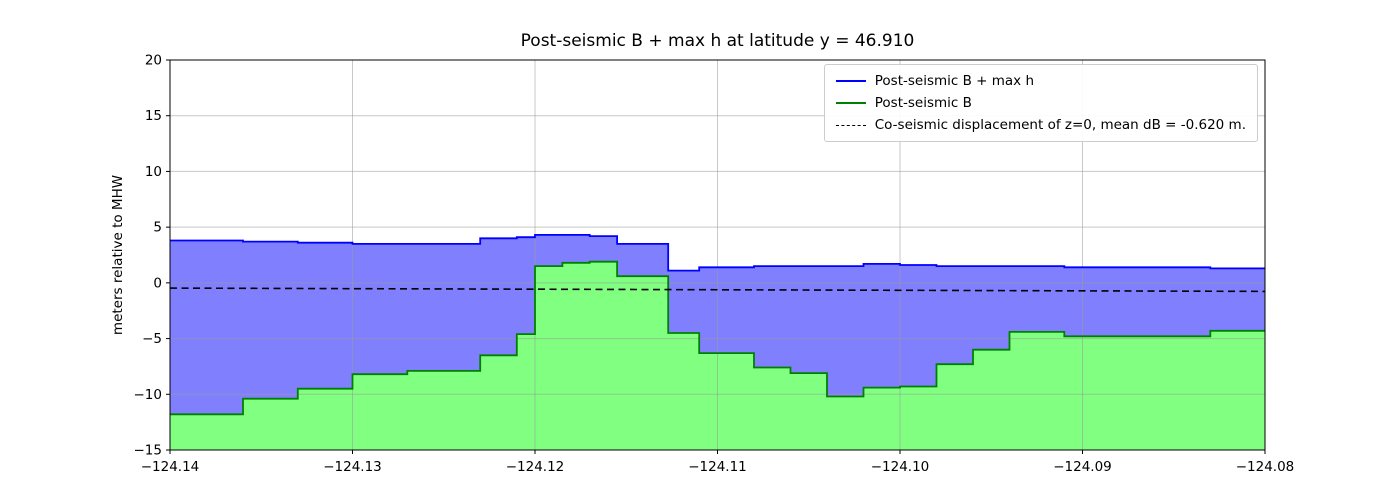 This screenshot has width=1400, height=500. What do you see at coordinates (850, 103) in the screenshot?
I see `green-line-swatch` at bounding box center [850, 103].